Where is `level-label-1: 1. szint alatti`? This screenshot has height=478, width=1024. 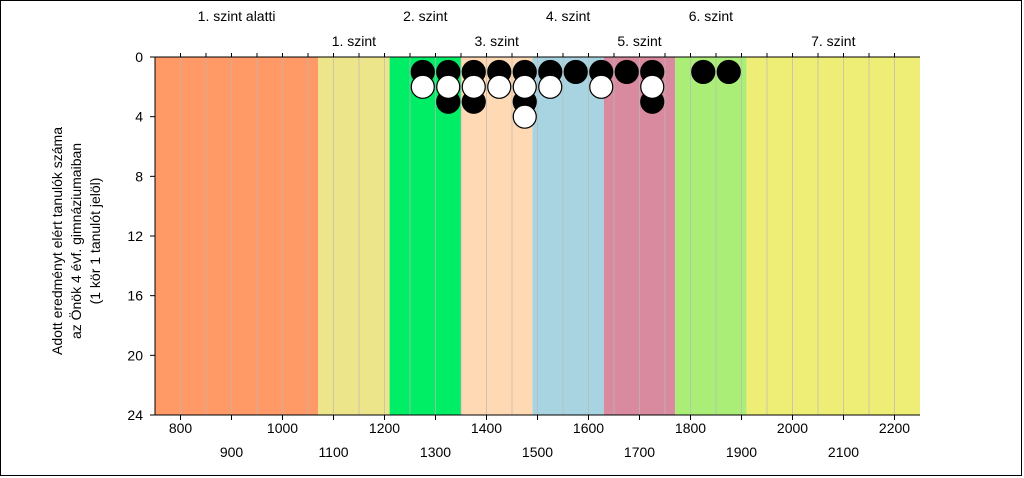 level-label-1: 1. szint alatti is located at coordinates (237, 16).